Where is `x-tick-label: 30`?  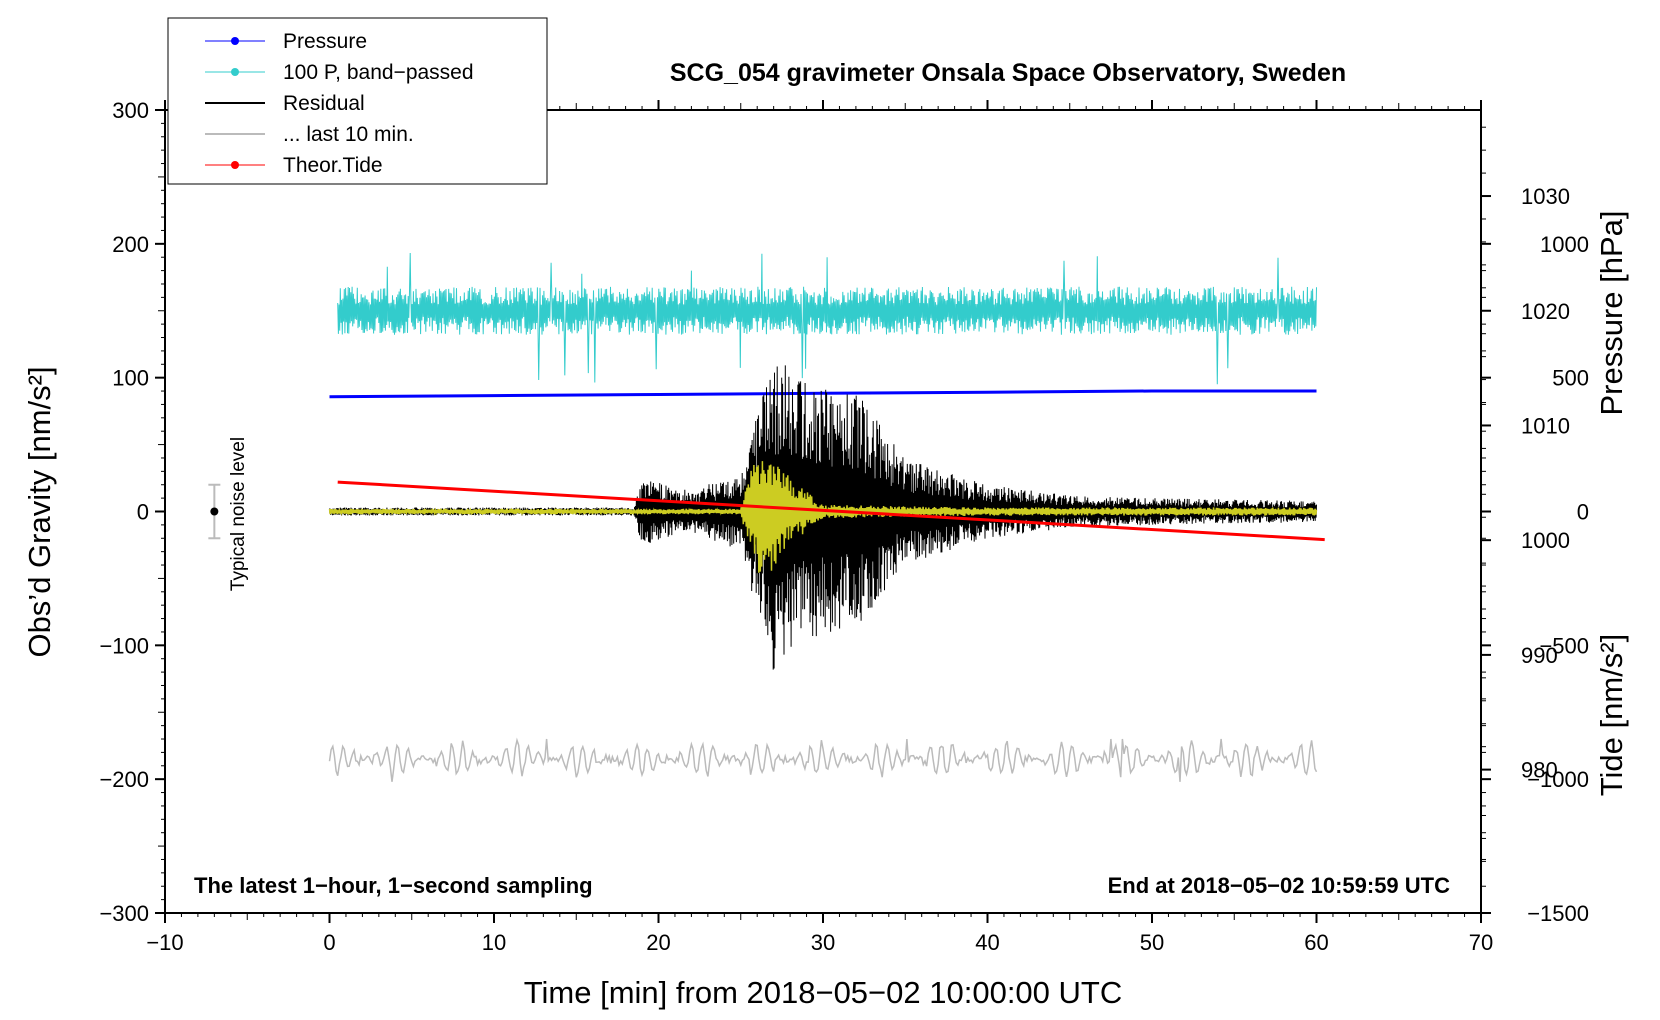 x-tick-label: 30 is located at coordinates (823, 942).